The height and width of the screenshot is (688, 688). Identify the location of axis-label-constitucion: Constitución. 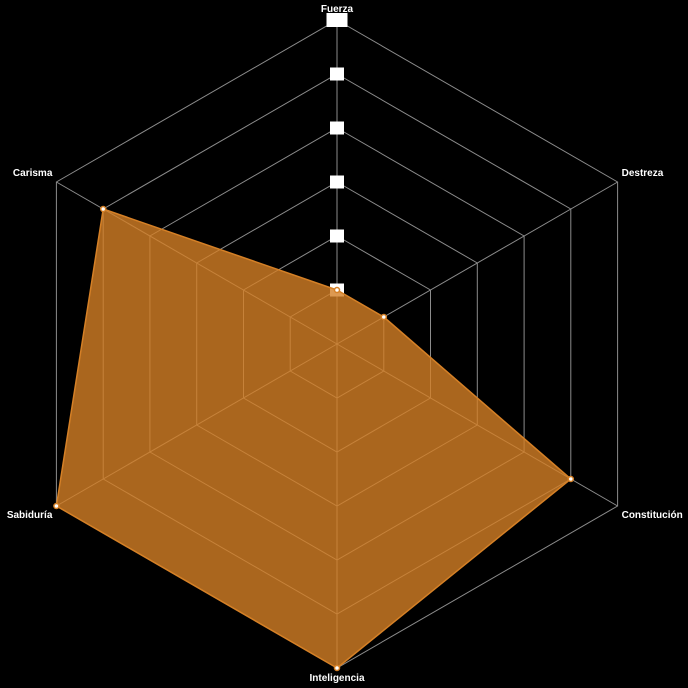
(652, 515).